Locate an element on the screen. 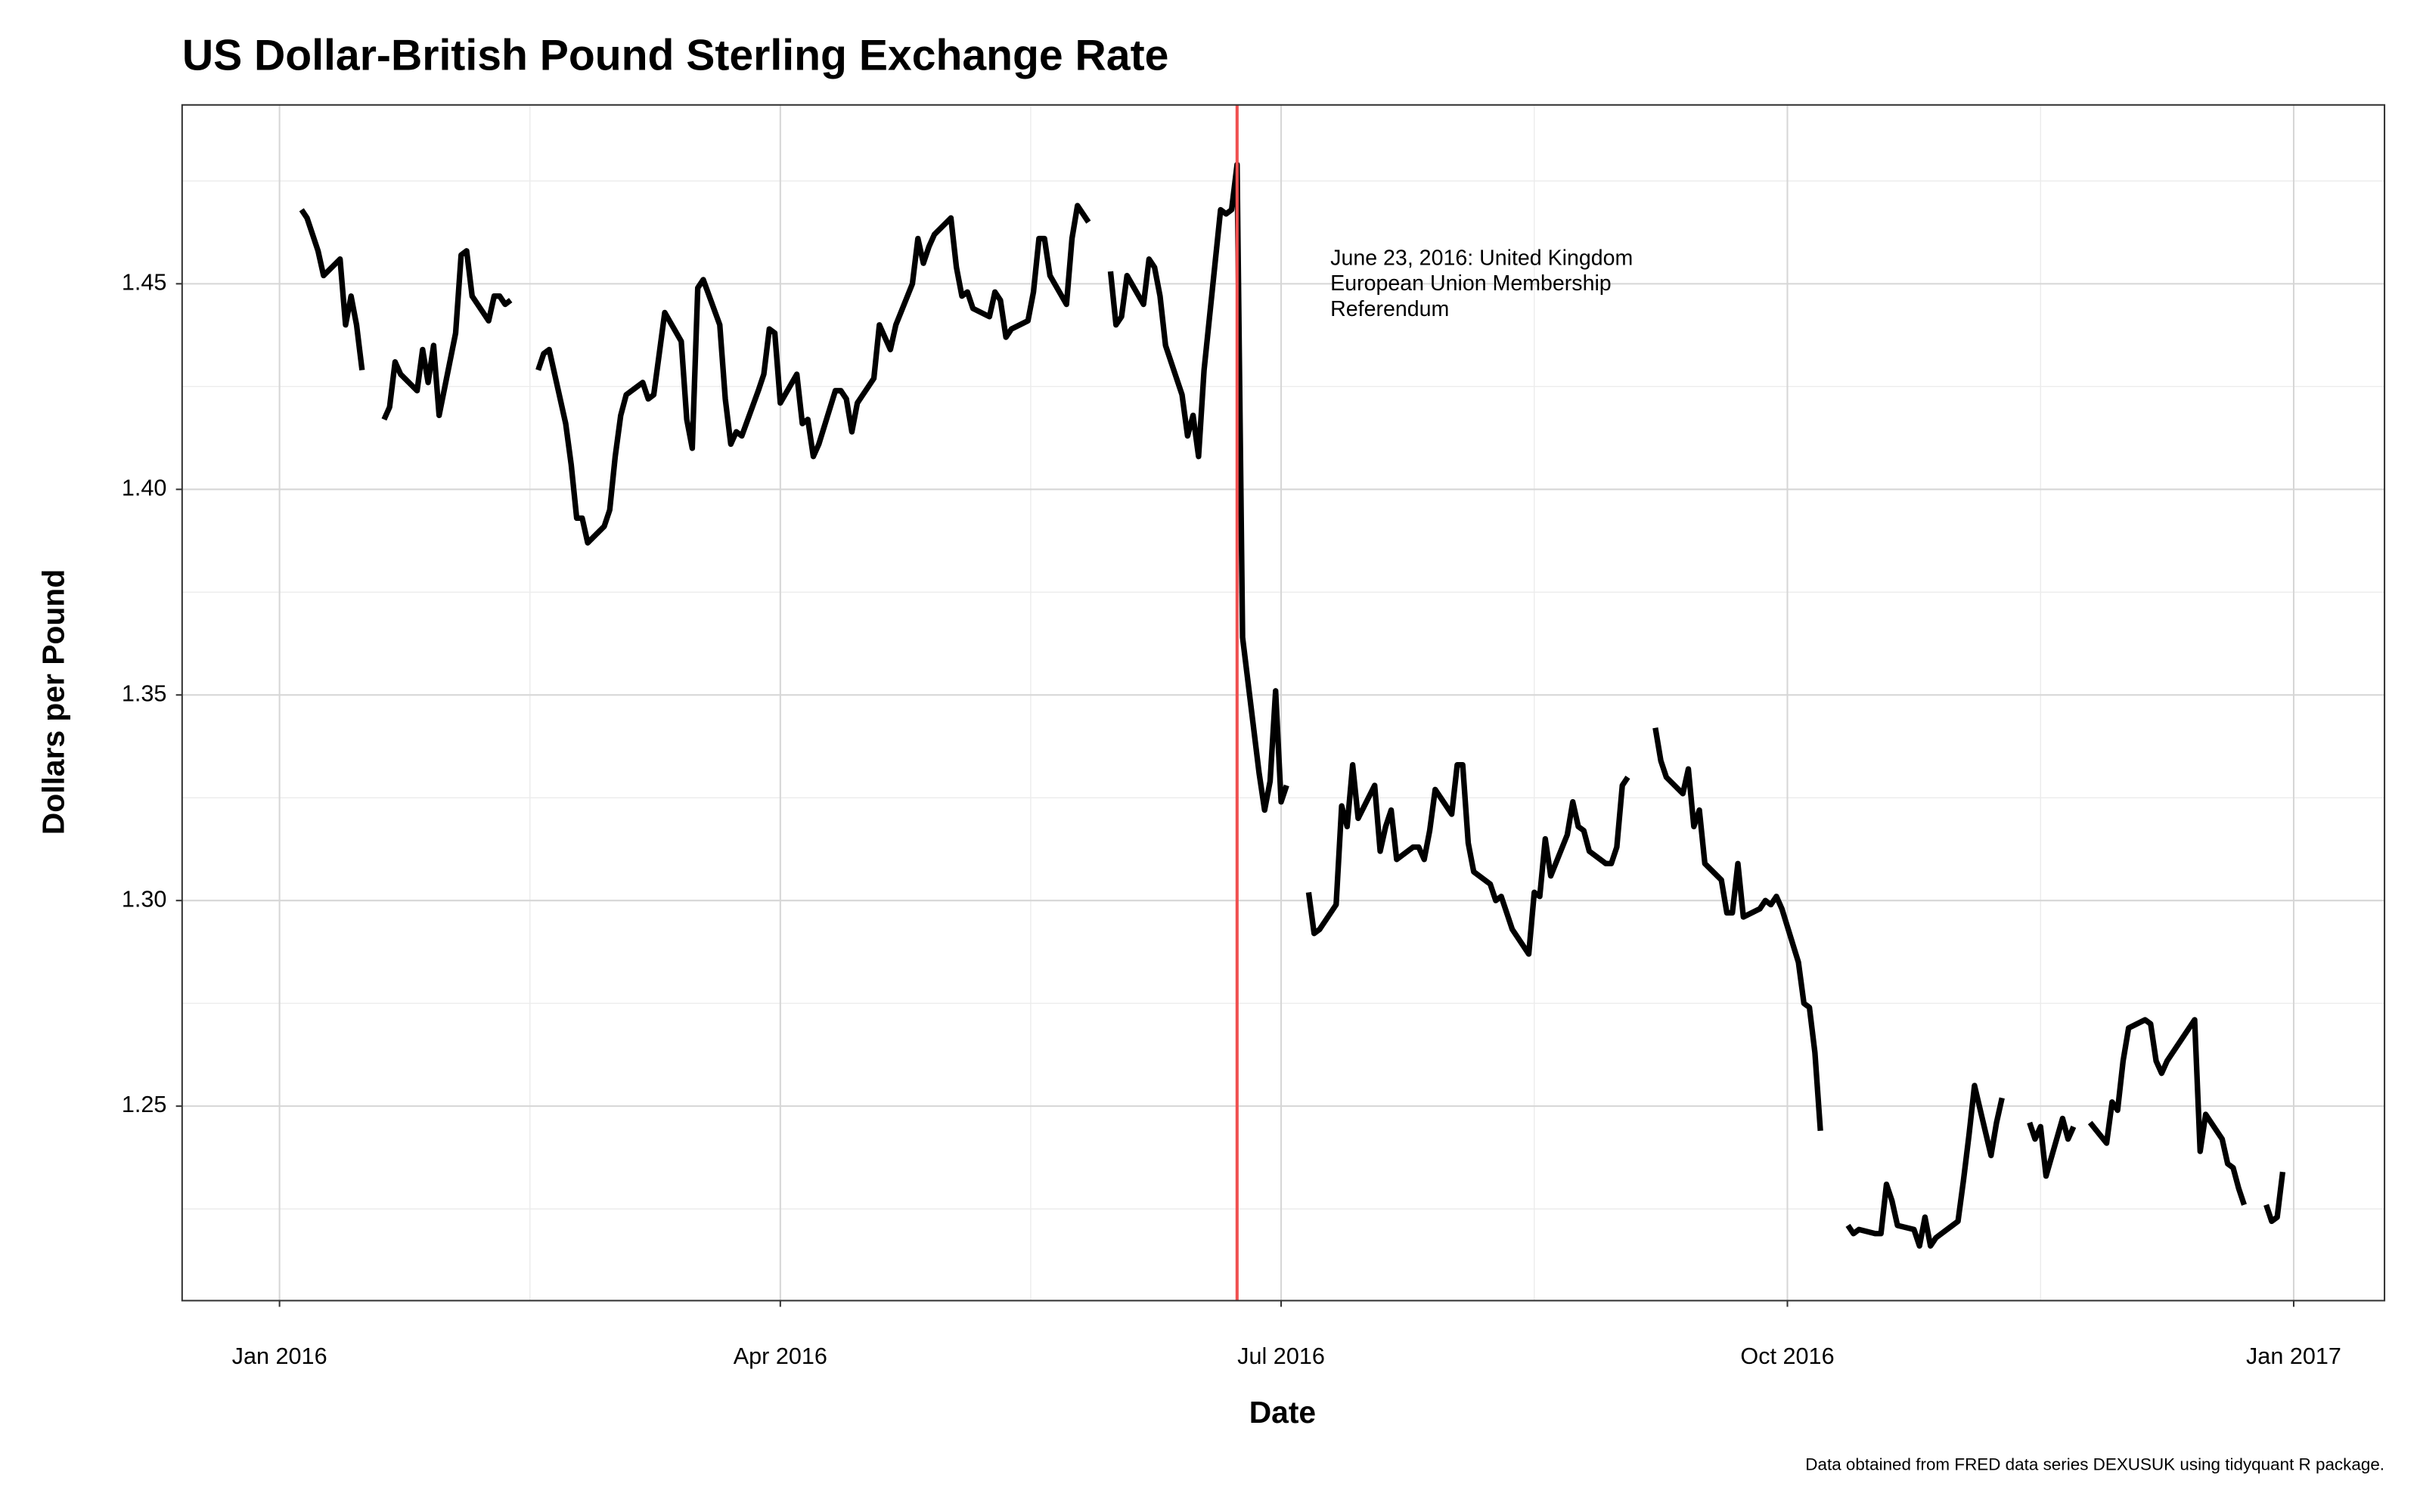 The width and height of the screenshot is (2420, 1512). annotation: European Union Membership is located at coordinates (1471, 283).